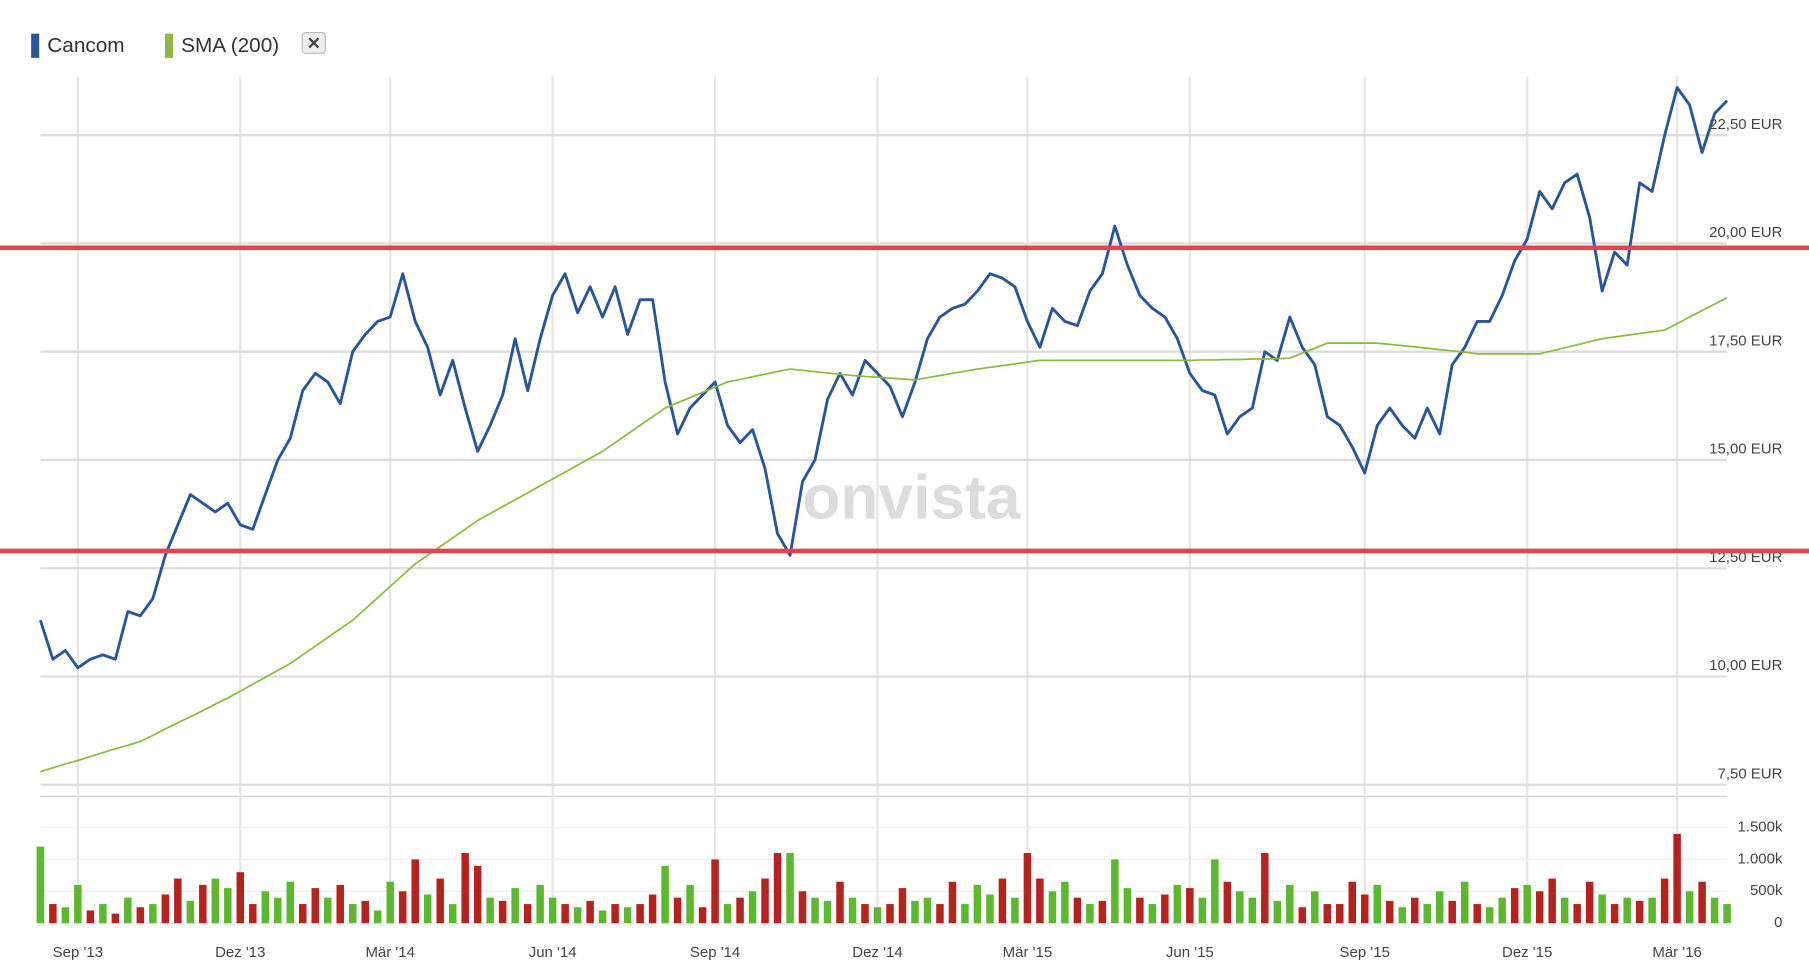 Image resolution: width=1809 pixels, height=973 pixels. I want to click on x-tick-label: Dez '14, so click(877, 952).